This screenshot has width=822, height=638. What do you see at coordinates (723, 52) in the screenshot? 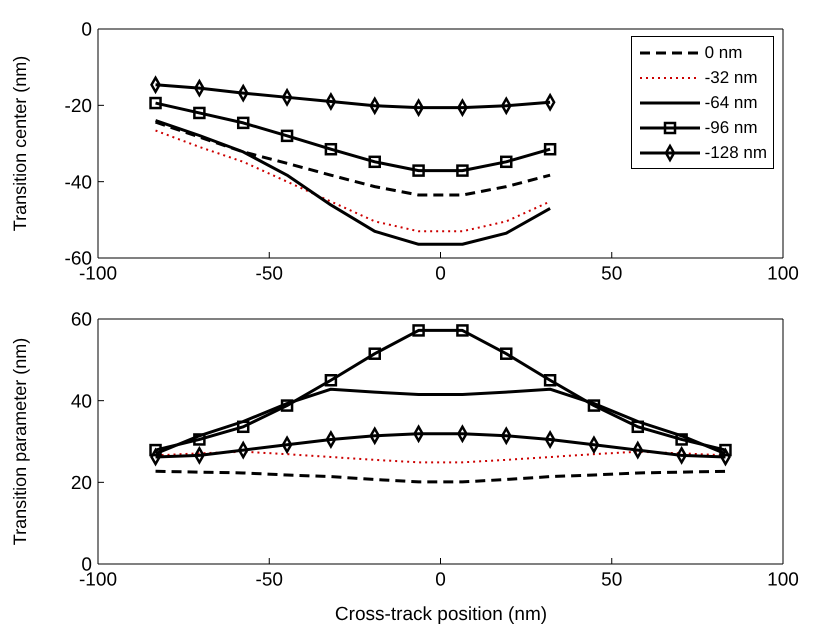
I see `legend-label: 0 nm` at bounding box center [723, 52].